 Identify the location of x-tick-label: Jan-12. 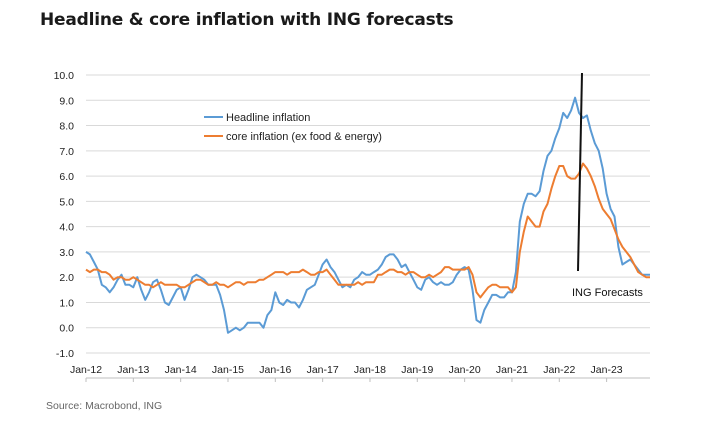
(86, 370).